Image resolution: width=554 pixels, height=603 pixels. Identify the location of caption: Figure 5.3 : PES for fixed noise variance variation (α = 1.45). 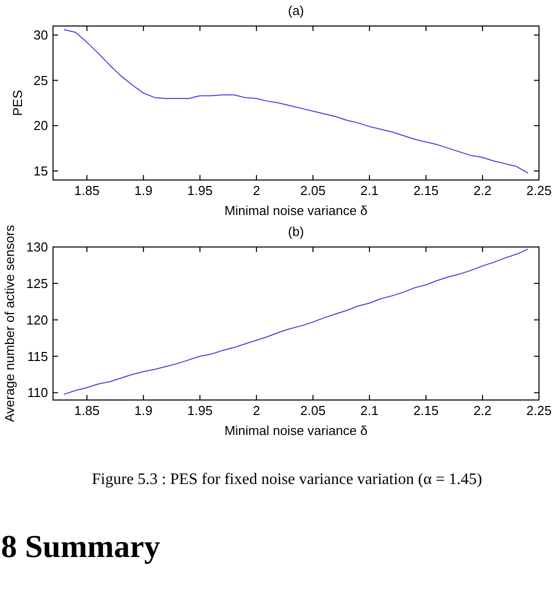
(287, 479).